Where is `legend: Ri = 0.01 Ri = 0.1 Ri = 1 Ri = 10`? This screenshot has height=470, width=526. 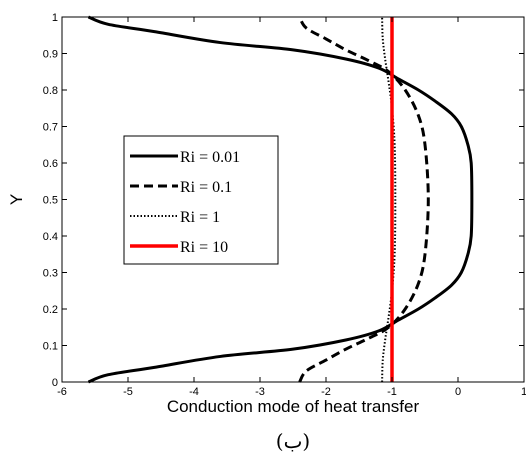
legend: Ri = 0.01 Ri = 0.1 Ri = 1 Ri = 10 is located at coordinates (201, 200).